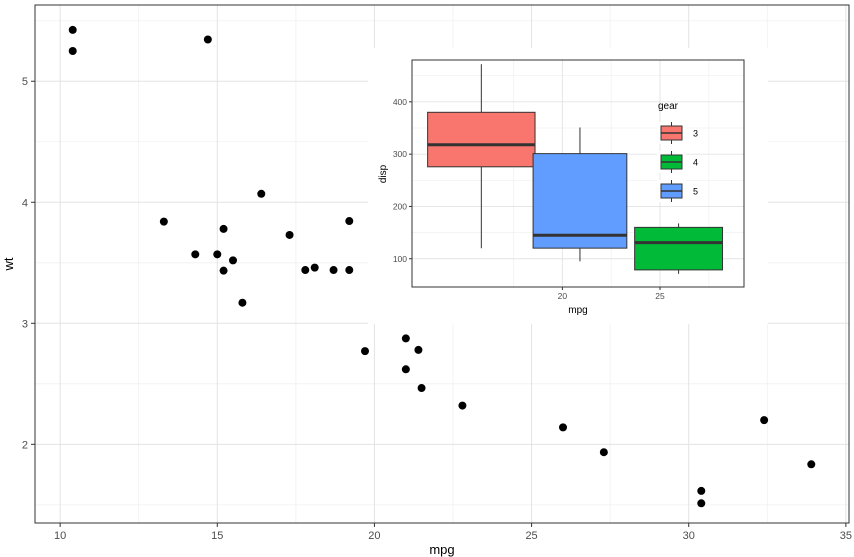 This screenshot has height=557, width=854. Describe the element at coordinates (695, 134) in the screenshot. I see `legend-label: 3` at that location.